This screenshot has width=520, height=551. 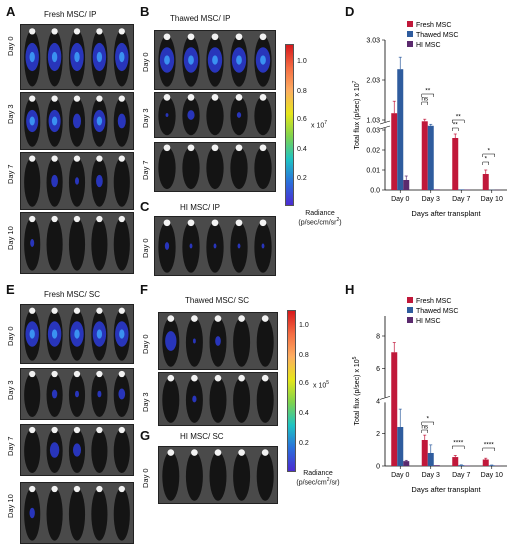 What do you see at coordinates (145, 11) in the screenshot?
I see `panel-letter-b: B` at bounding box center [145, 11].